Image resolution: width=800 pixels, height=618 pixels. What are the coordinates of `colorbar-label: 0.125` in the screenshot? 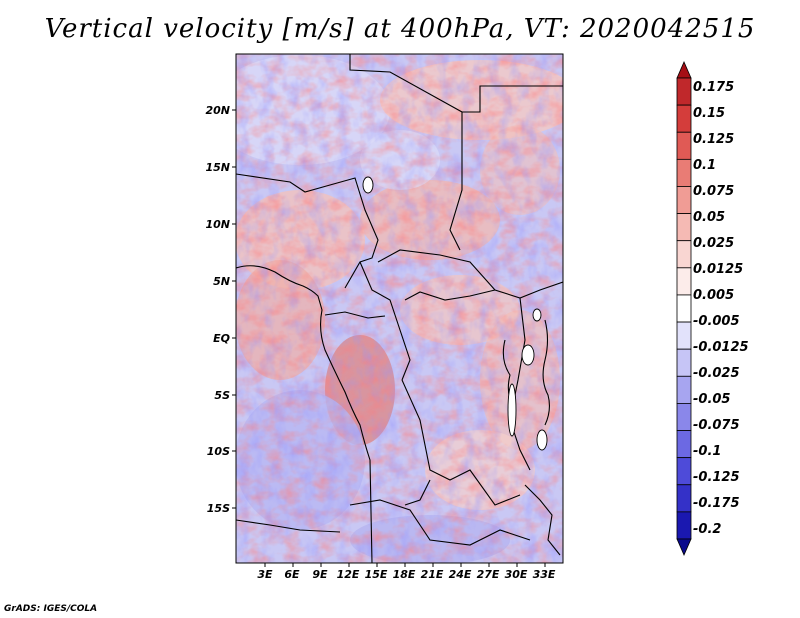 It's located at (714, 139).